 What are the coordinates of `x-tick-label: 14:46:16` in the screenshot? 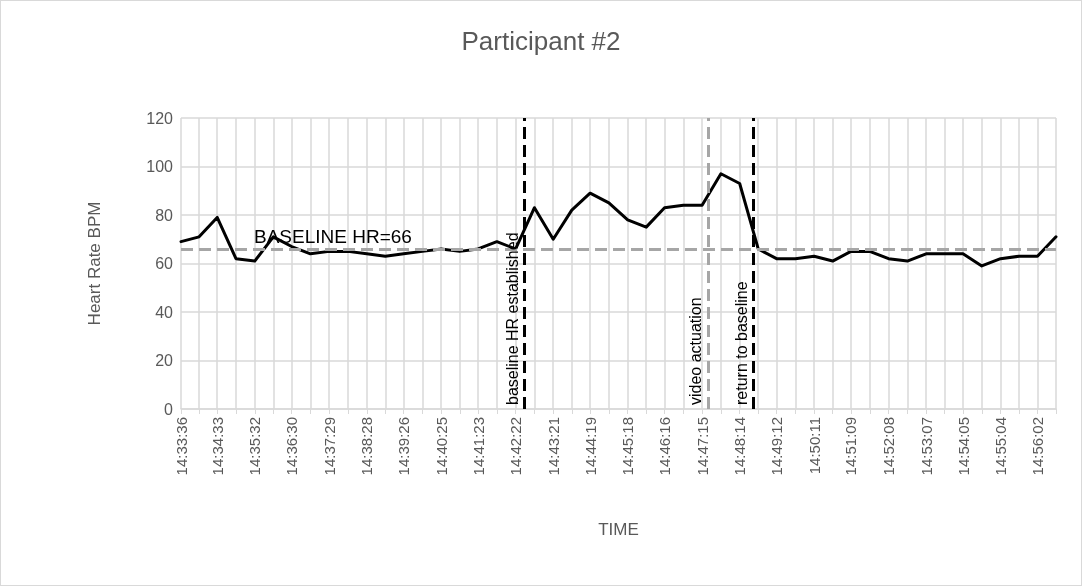 It's located at (665, 446).